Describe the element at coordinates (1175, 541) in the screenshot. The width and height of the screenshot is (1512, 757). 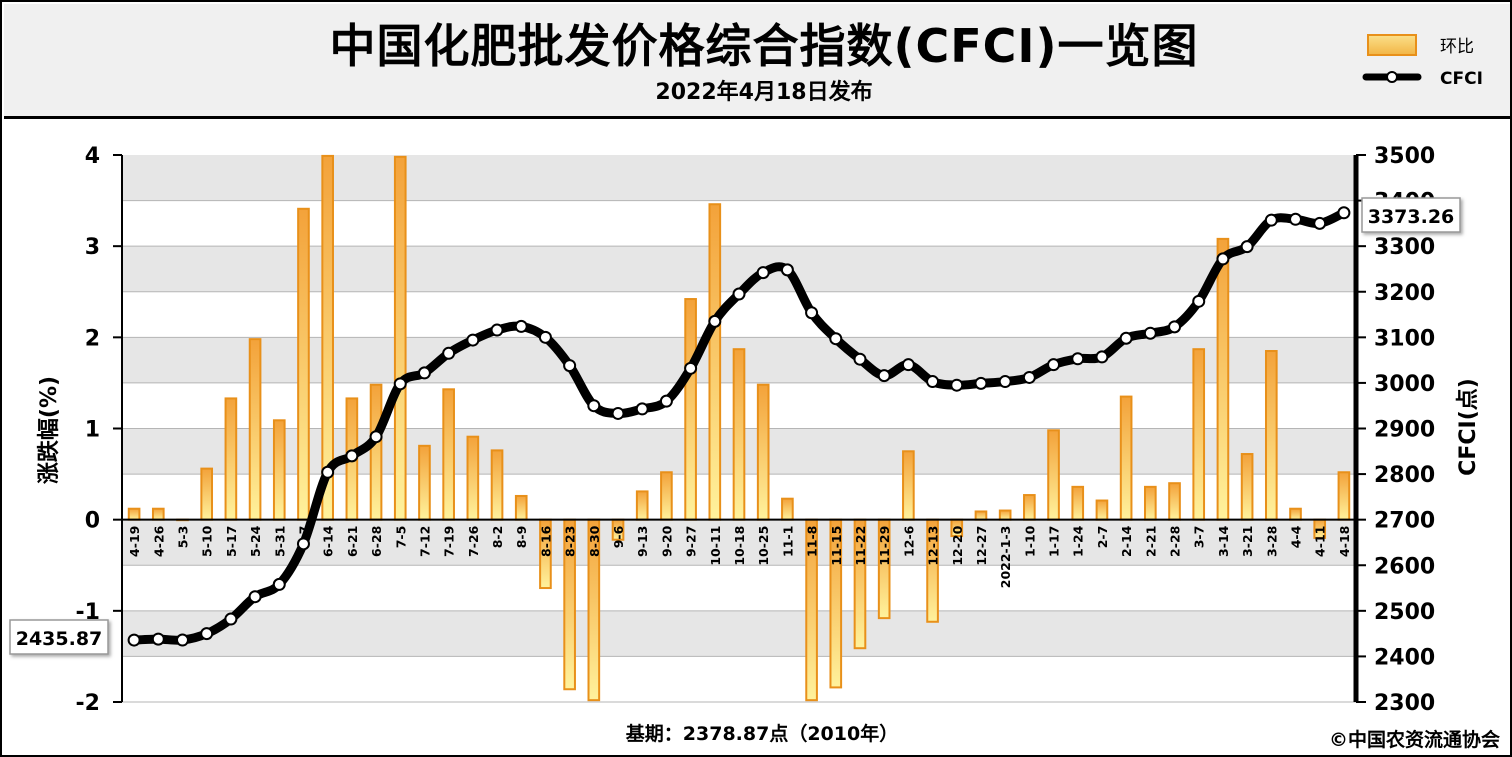
I see `x-tick-label: 2-28` at that location.